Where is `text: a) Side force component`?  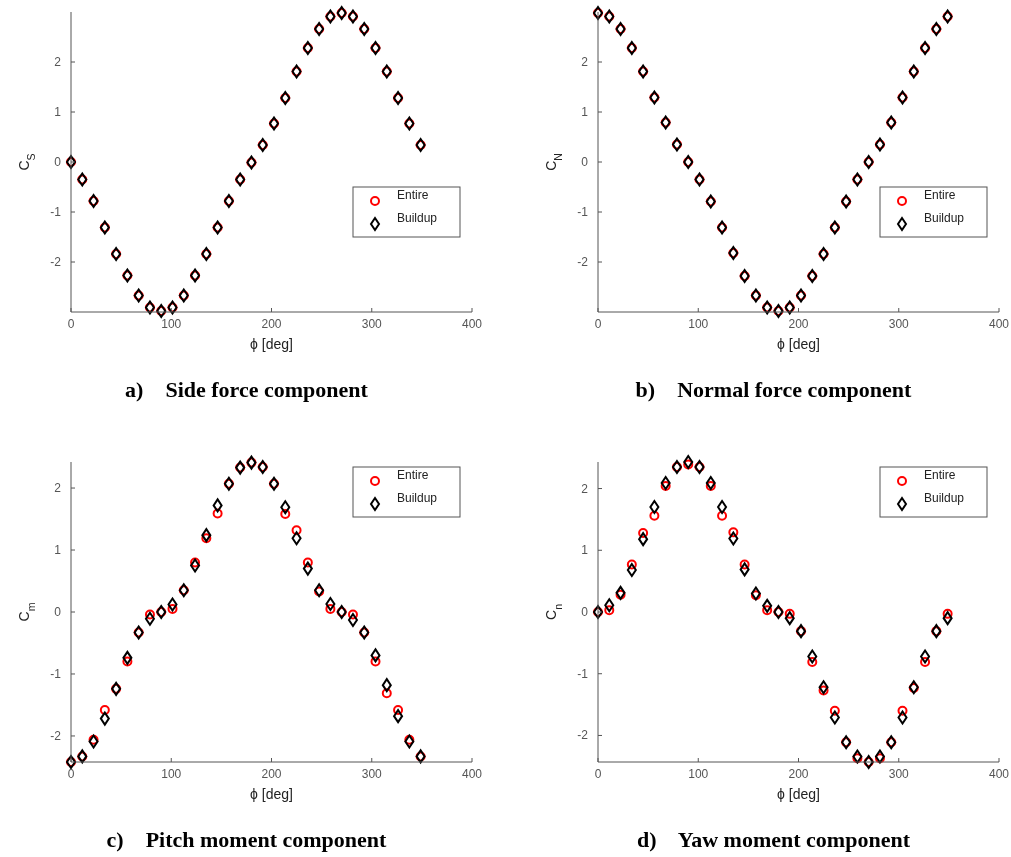
text: a) Side force component is located at coordinates (247, 389).